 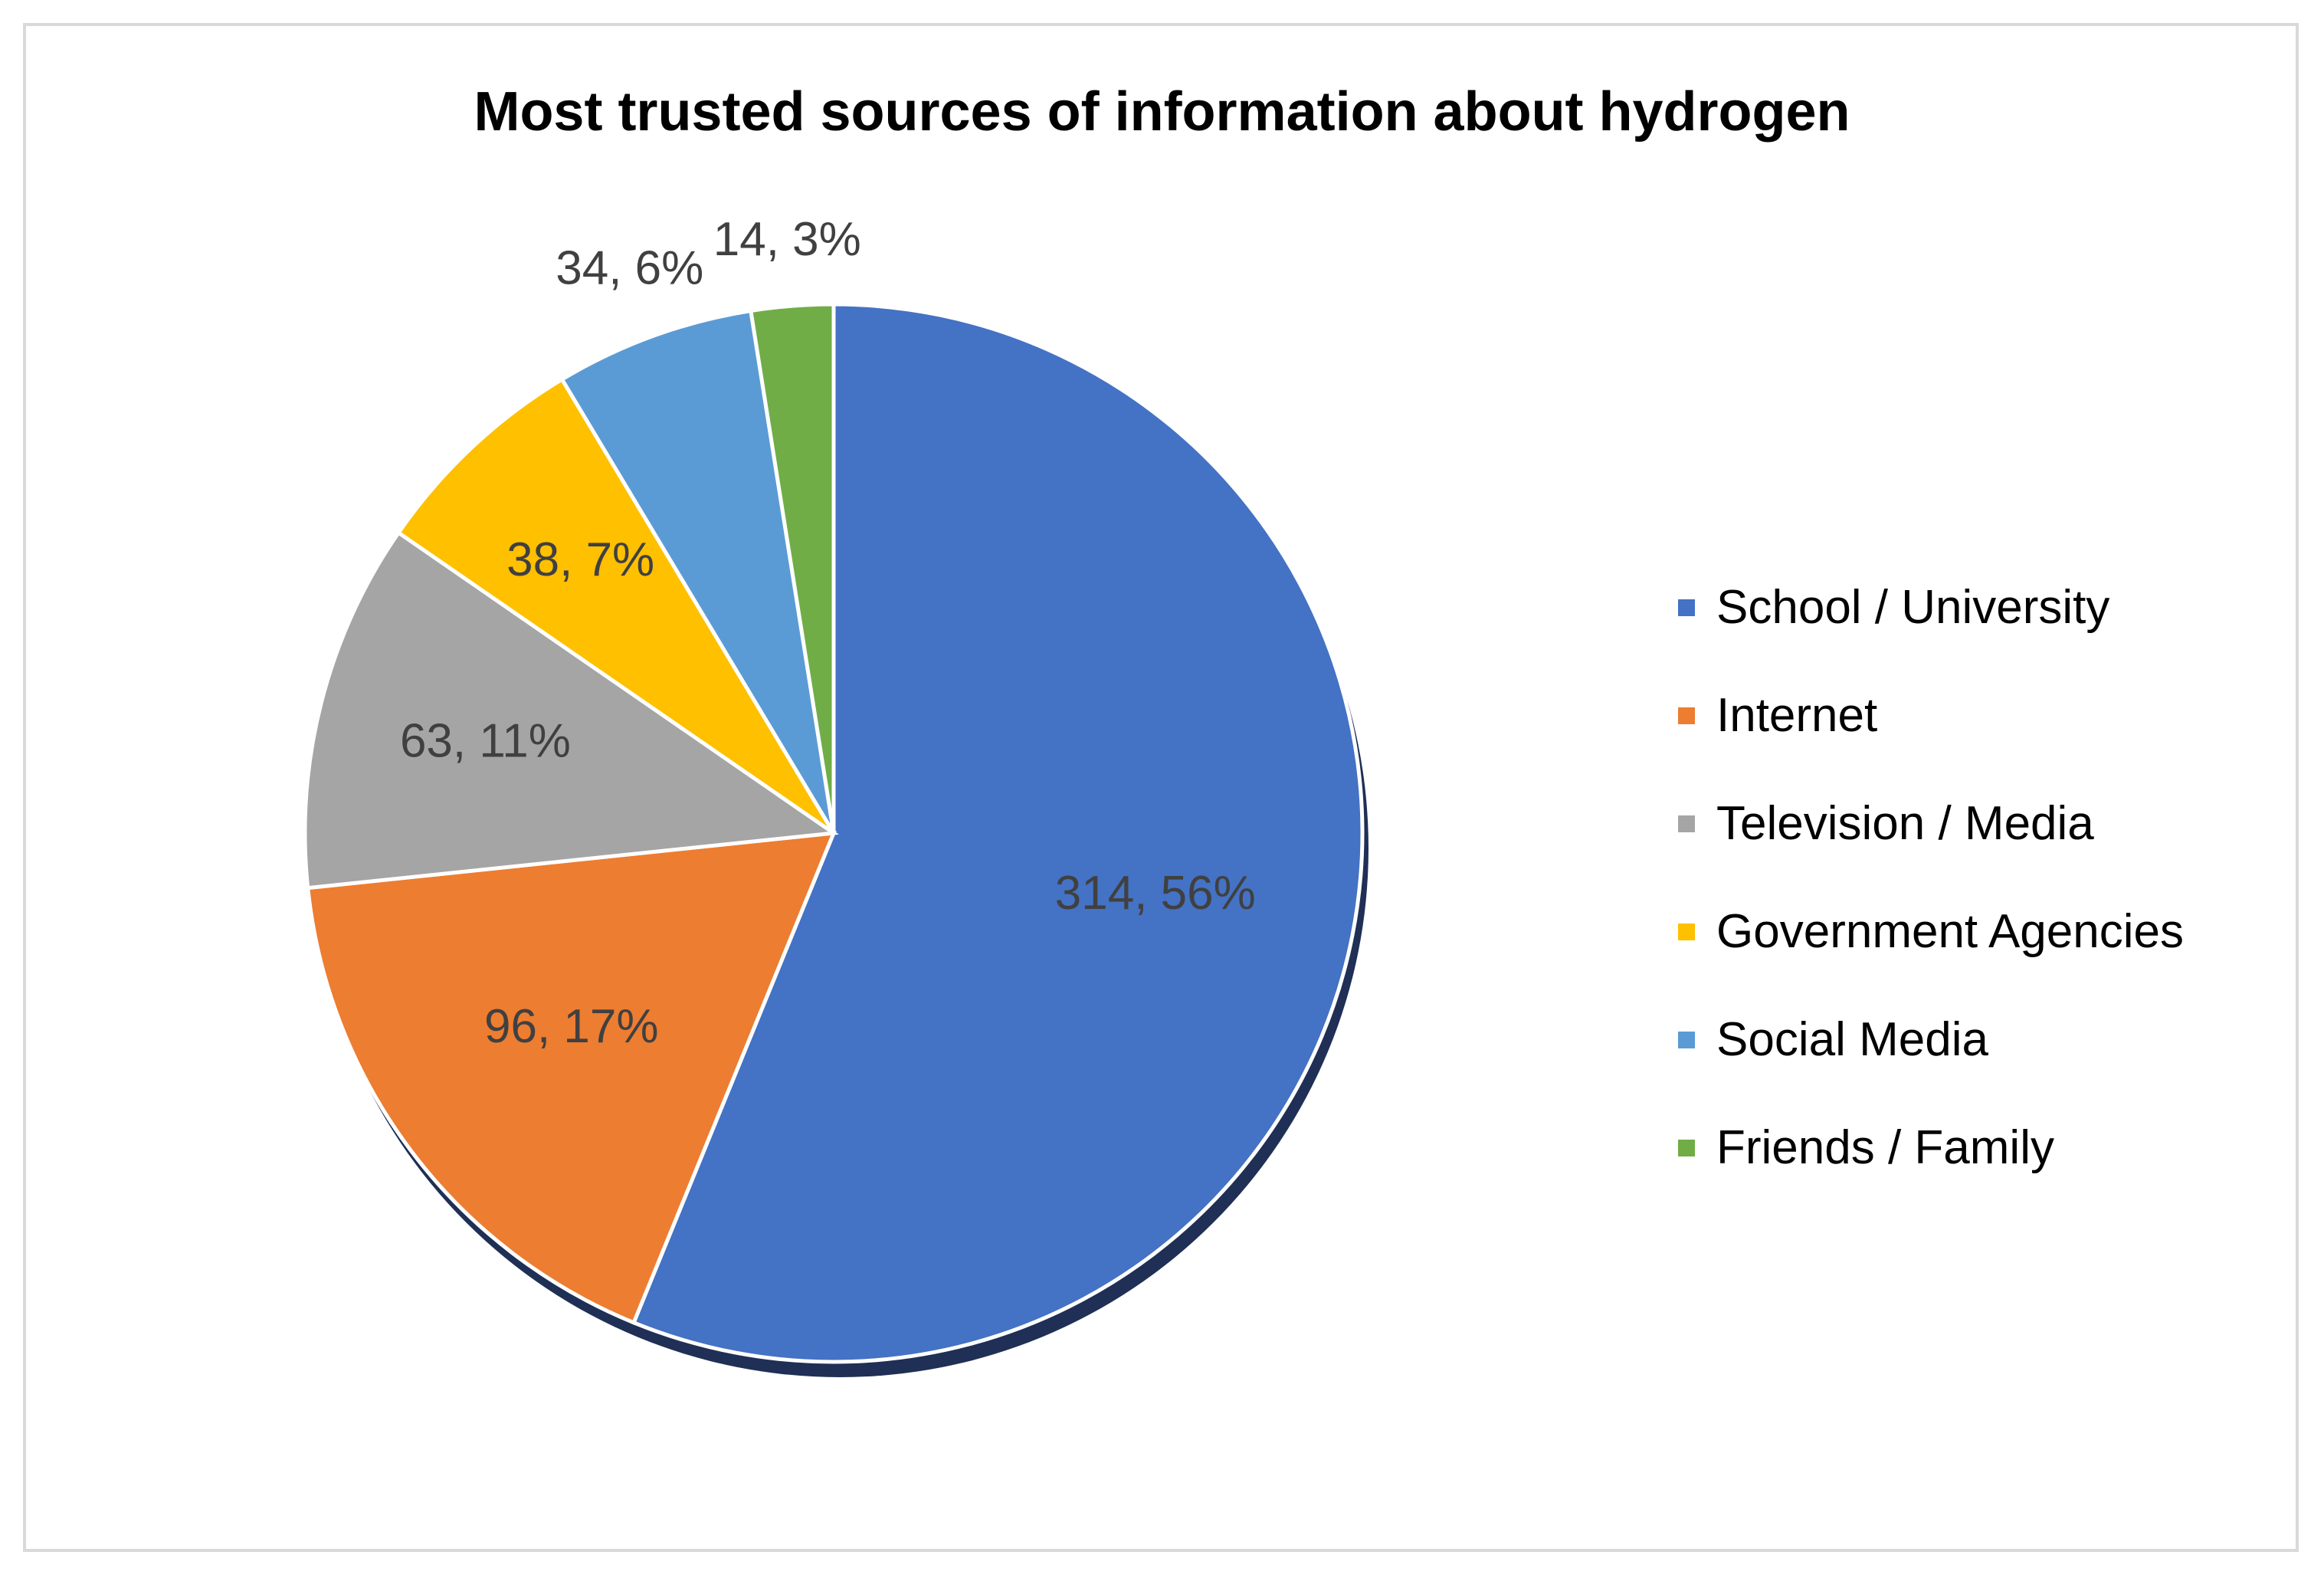 What do you see at coordinates (580, 559) in the screenshot?
I see `data-label-government-agencies: 38, 7%` at bounding box center [580, 559].